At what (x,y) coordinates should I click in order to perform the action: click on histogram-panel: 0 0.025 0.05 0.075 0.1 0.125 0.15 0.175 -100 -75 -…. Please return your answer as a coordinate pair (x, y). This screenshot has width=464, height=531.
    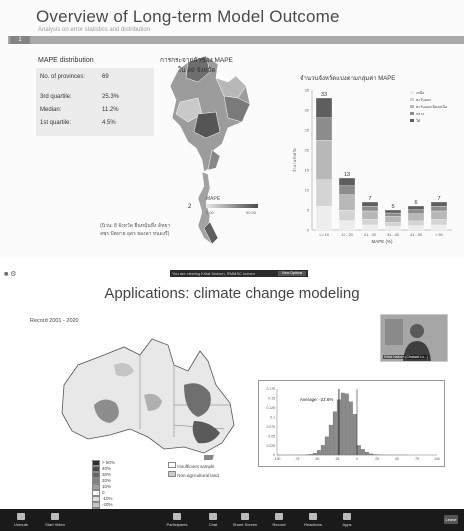
    Looking at the image, I should click on (351, 423).